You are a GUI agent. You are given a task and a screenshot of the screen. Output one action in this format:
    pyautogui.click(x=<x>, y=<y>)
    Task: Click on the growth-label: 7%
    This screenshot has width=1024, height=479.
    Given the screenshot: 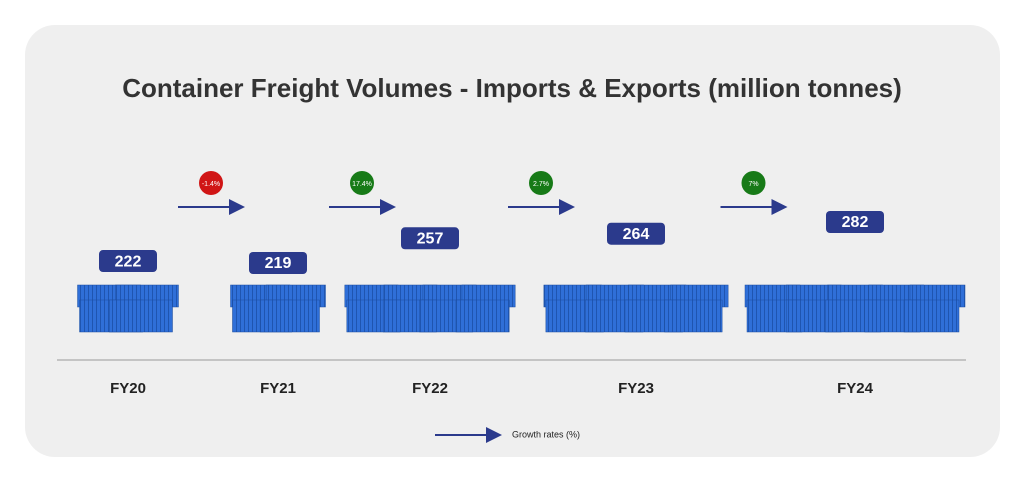 What is the action you would take?
    pyautogui.click(x=753, y=184)
    